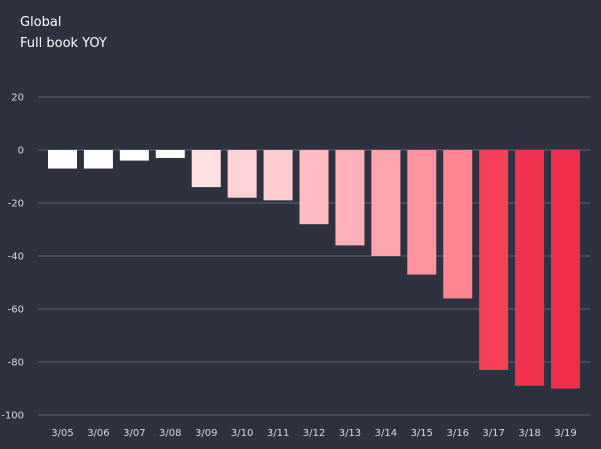 The height and width of the screenshot is (449, 601). I want to click on bar-3/13, so click(350, 198).